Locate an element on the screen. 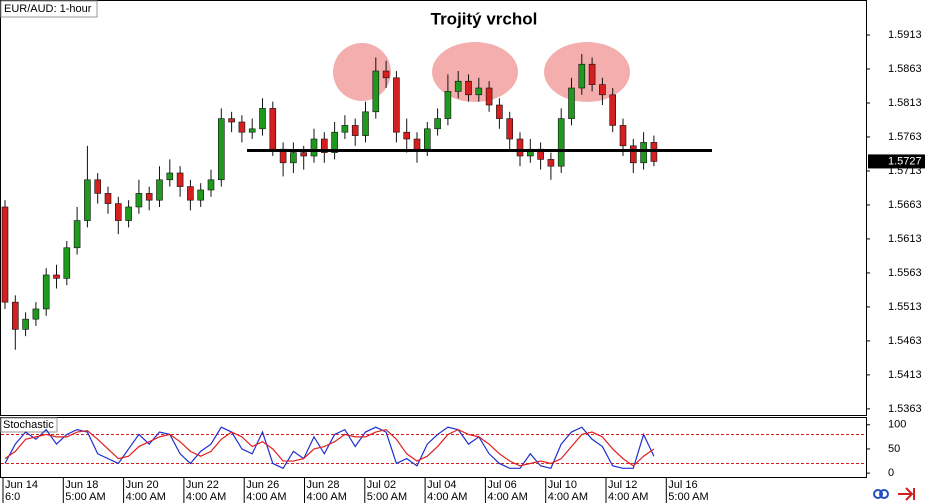 Image resolution: width=925 pixels, height=503 pixels. symbol-box is located at coordinates (49, 9).